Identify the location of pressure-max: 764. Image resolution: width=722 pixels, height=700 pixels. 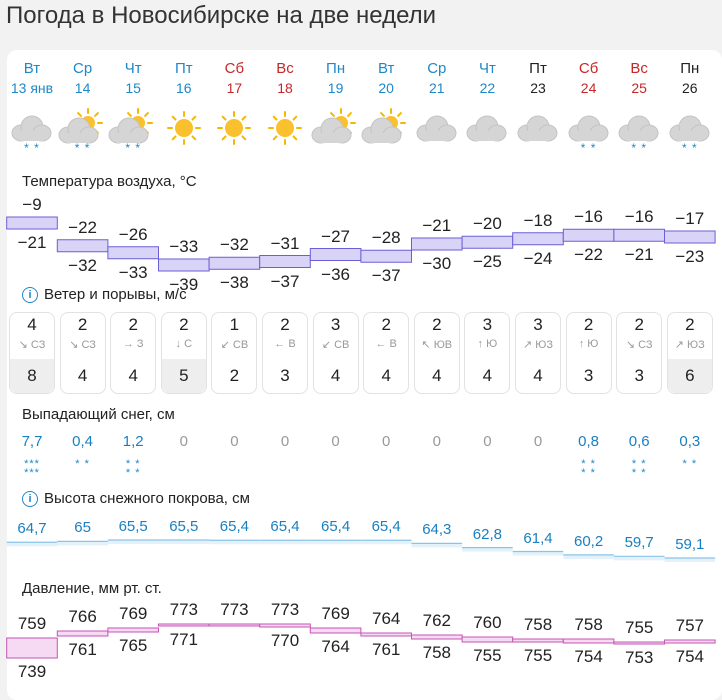
(386, 618).